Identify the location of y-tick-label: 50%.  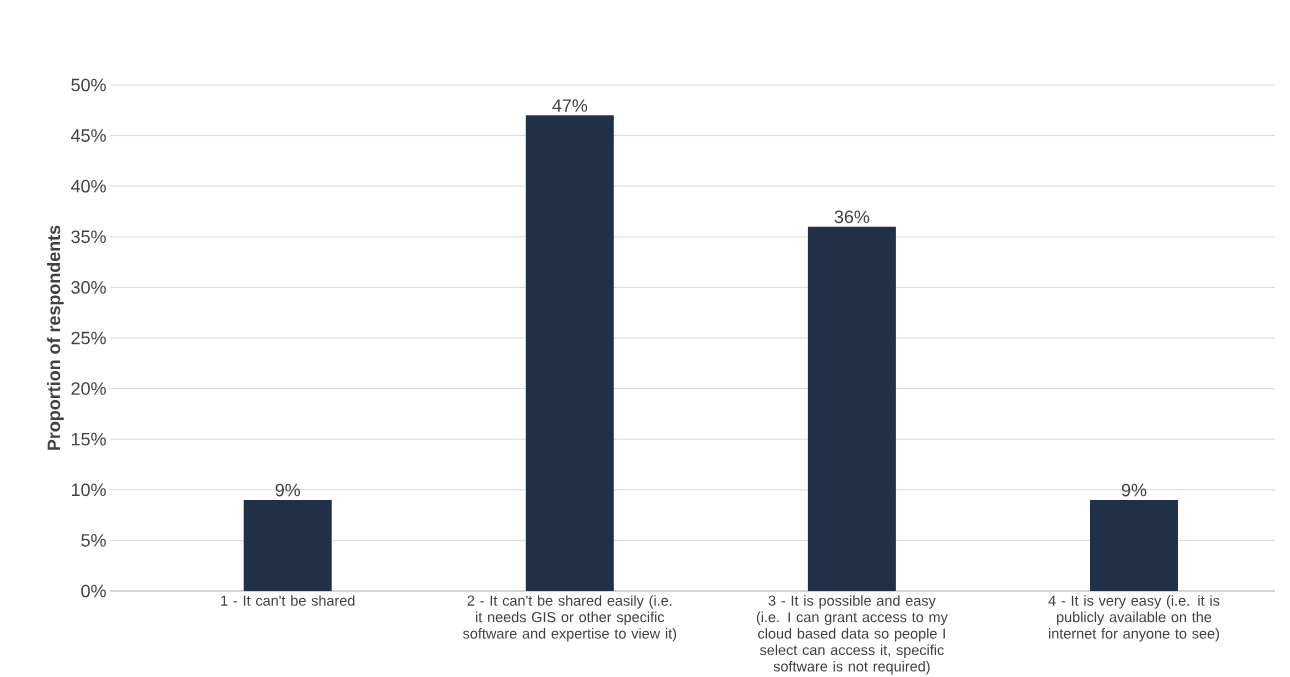
(88, 85).